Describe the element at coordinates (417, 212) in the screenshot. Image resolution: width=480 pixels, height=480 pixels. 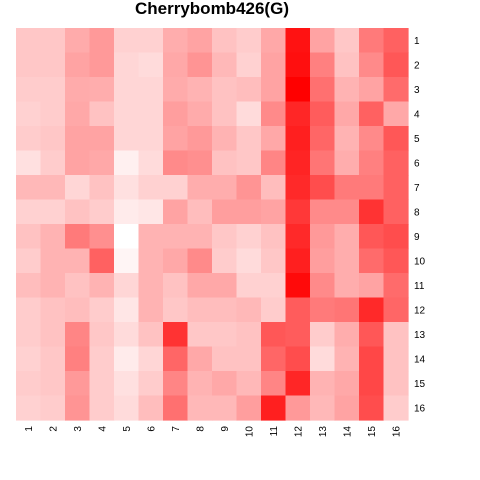
I see `row-tick-label: 8` at that location.